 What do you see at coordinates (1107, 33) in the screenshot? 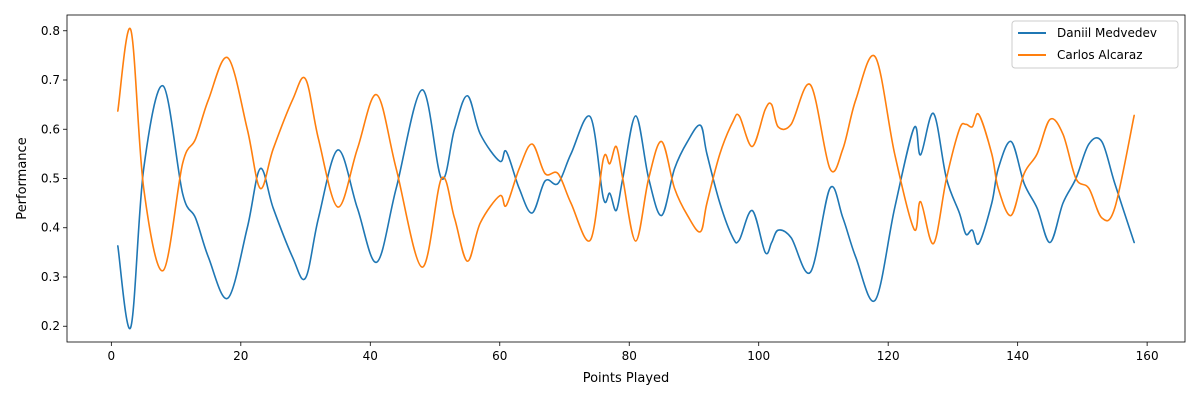
I see `legend-label-medvedev: Daniil Medvedev` at bounding box center [1107, 33].